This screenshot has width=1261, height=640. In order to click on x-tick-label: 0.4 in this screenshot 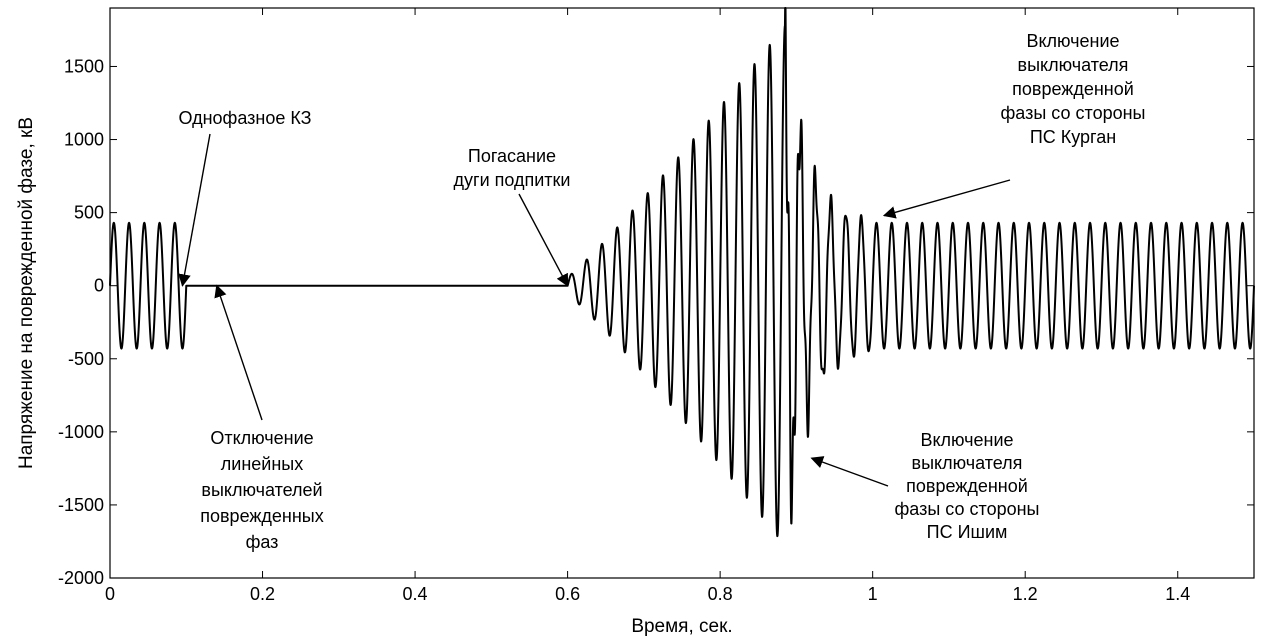, I will do `click(415, 594)`.